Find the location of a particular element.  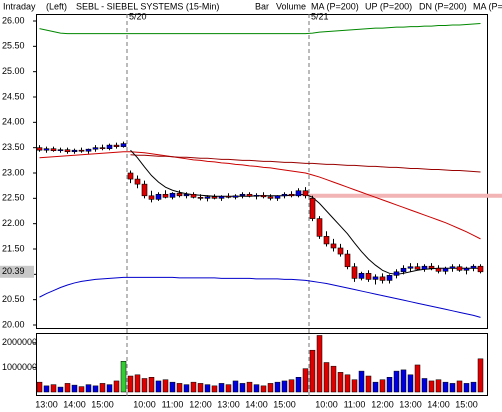

volume-tick-label: 2000000 is located at coordinates (19, 342).